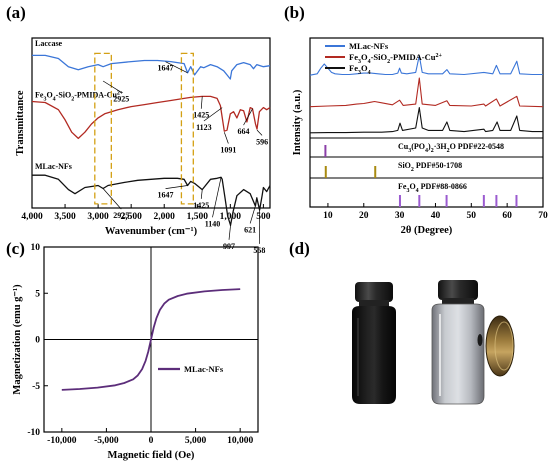 This screenshot has height=467, width=550. What do you see at coordinates (458, 302) in the screenshot?
I see `vial-neck-right` at bounding box center [458, 302].